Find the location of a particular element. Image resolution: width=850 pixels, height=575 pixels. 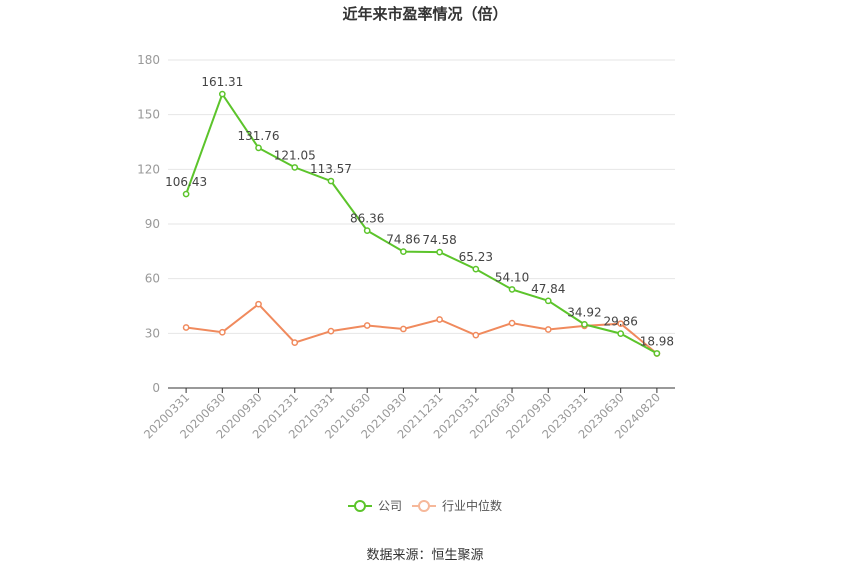

legend-industry-marker-icon is located at coordinates (424, 506).